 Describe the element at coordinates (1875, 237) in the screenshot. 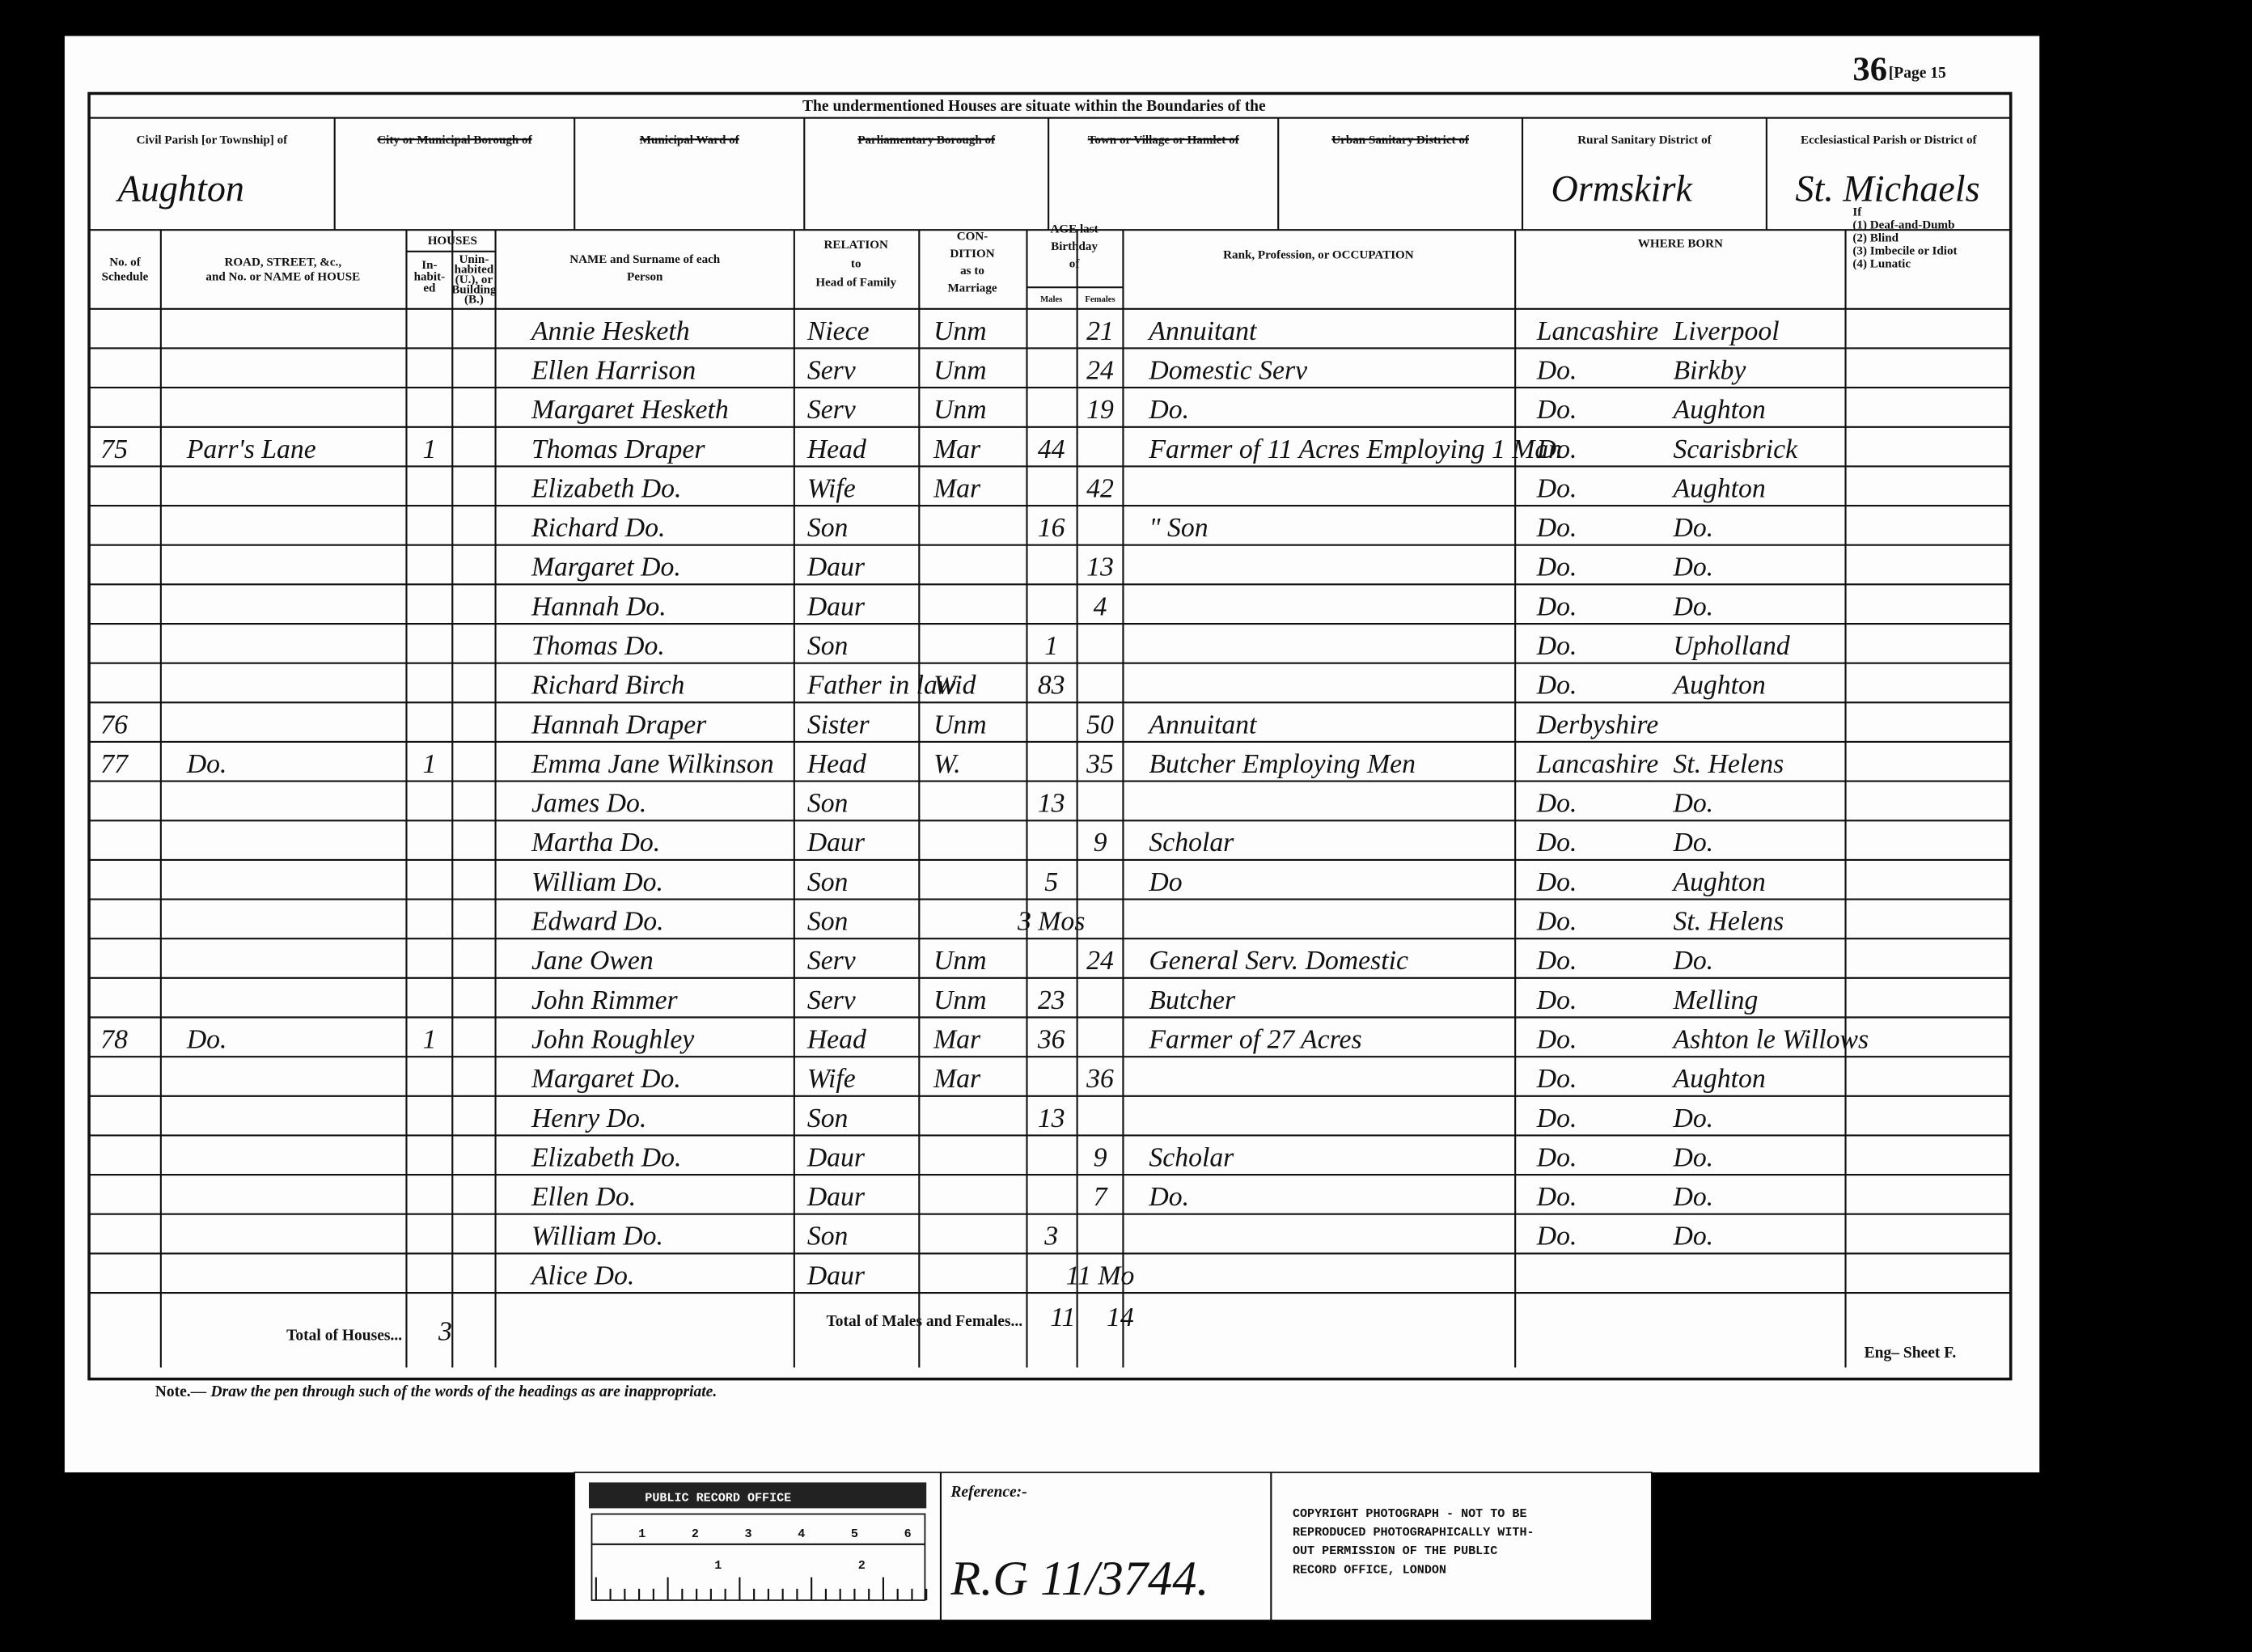

I see `column-heading: (2) Blind` at that location.